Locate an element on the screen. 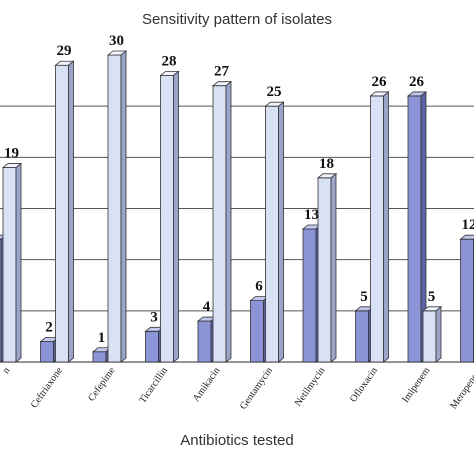  data-label: 30 is located at coordinates (116, 41).